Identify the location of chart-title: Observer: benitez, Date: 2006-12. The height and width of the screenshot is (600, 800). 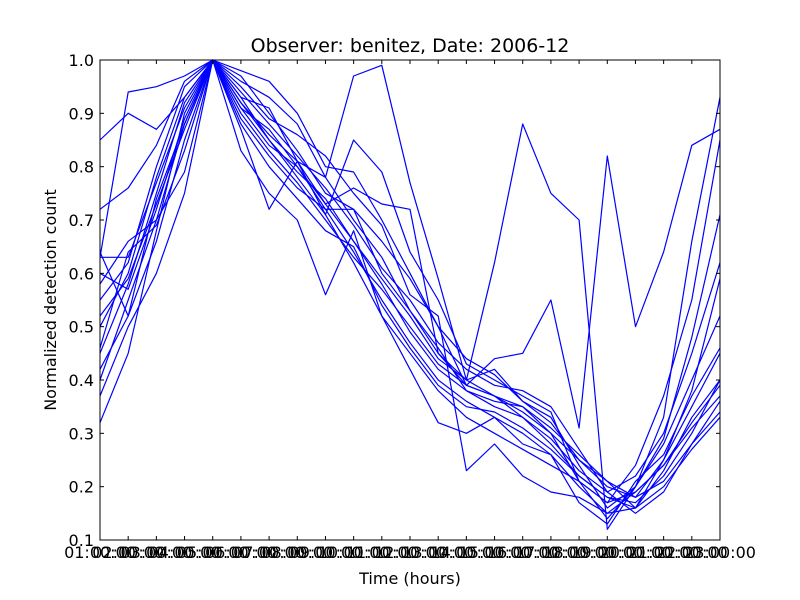
(410, 46).